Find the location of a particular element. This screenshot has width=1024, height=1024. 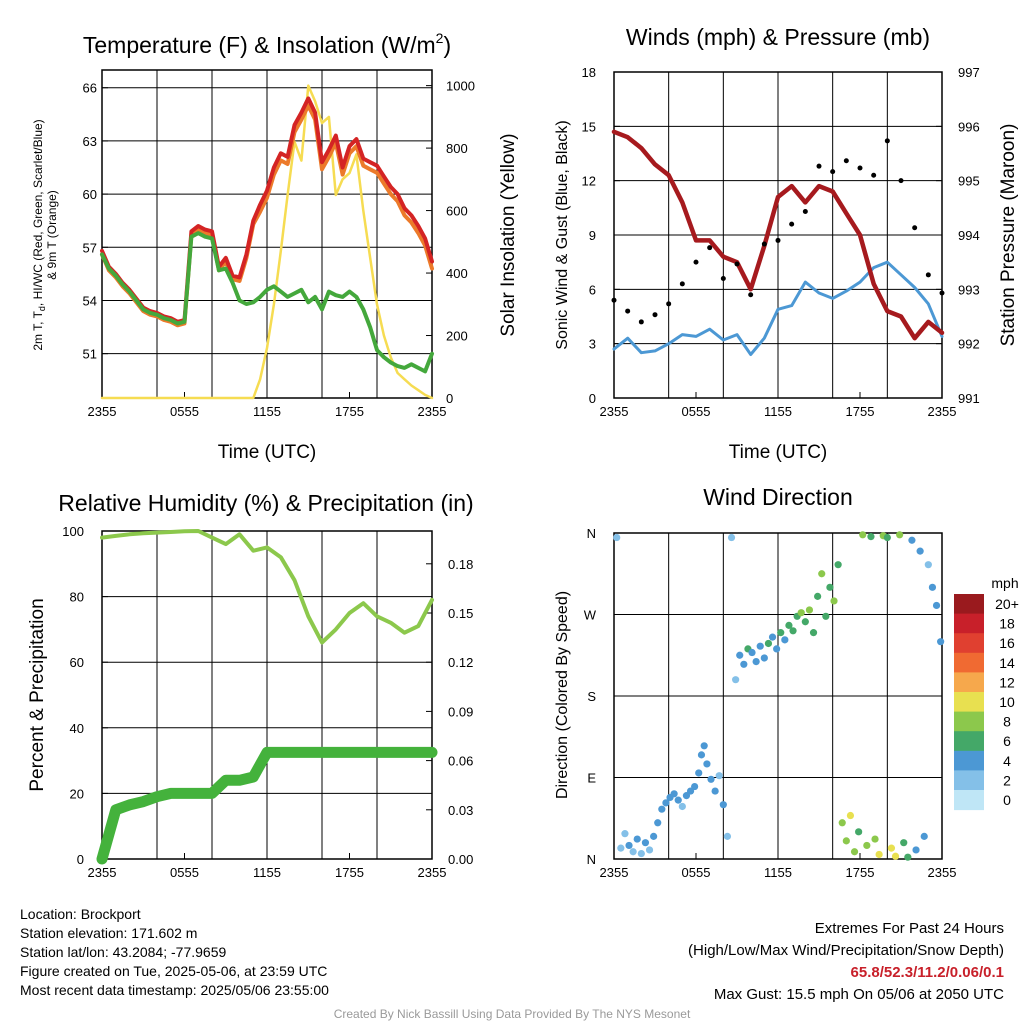

chart-title: Wind Direction is located at coordinates (778, 497).